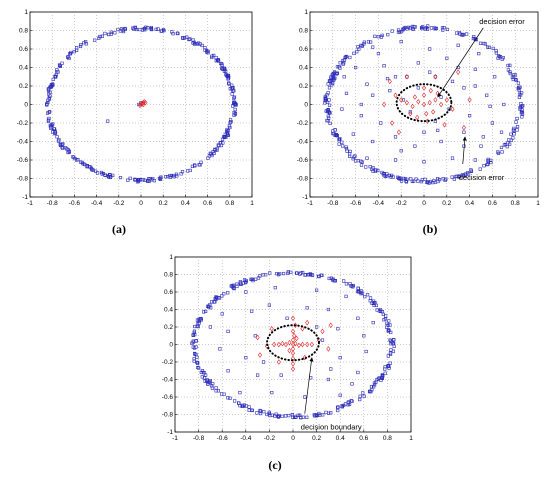  Describe the element at coordinates (469, 203) in the screenshot. I see `x-tick-label: 0.4` at that location.